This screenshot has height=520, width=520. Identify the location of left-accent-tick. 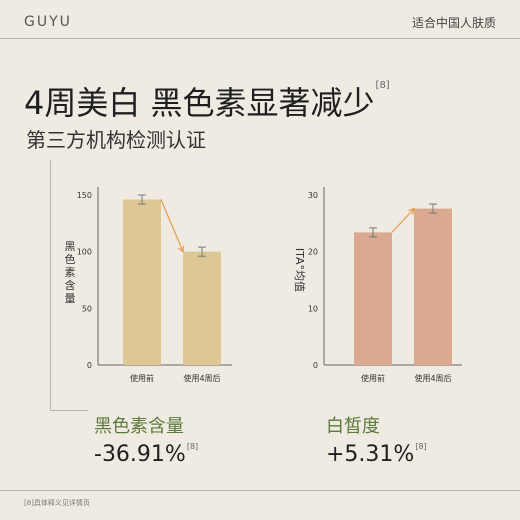
(69, 410).